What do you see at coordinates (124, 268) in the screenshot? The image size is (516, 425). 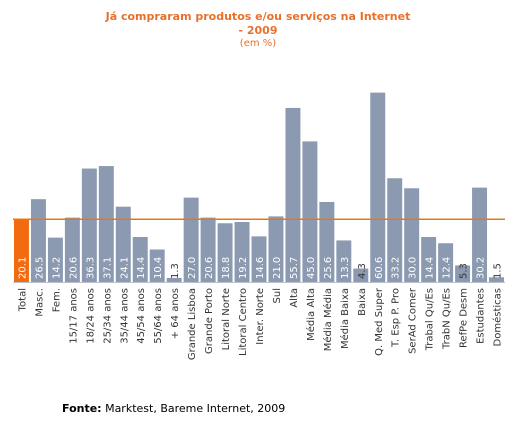 I see `value-label-6: 24.1` at bounding box center [124, 268].